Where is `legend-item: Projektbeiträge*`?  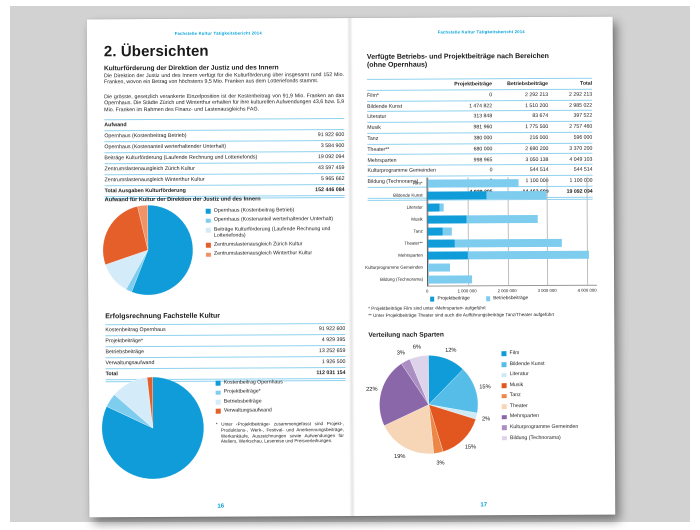 legend-item: Projektbeiträge* is located at coordinates (279, 392).